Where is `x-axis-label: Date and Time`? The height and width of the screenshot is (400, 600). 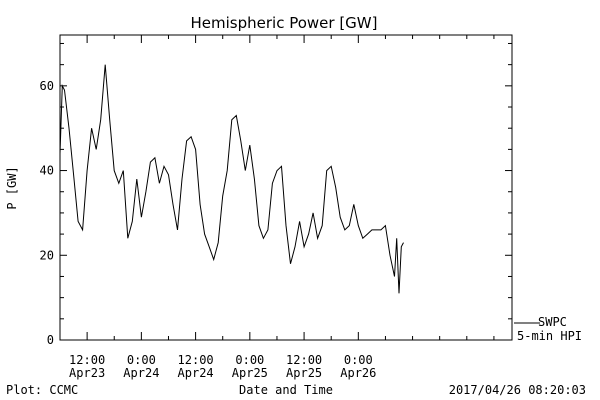 x-axis-label: Date and Time is located at coordinates (286, 390).